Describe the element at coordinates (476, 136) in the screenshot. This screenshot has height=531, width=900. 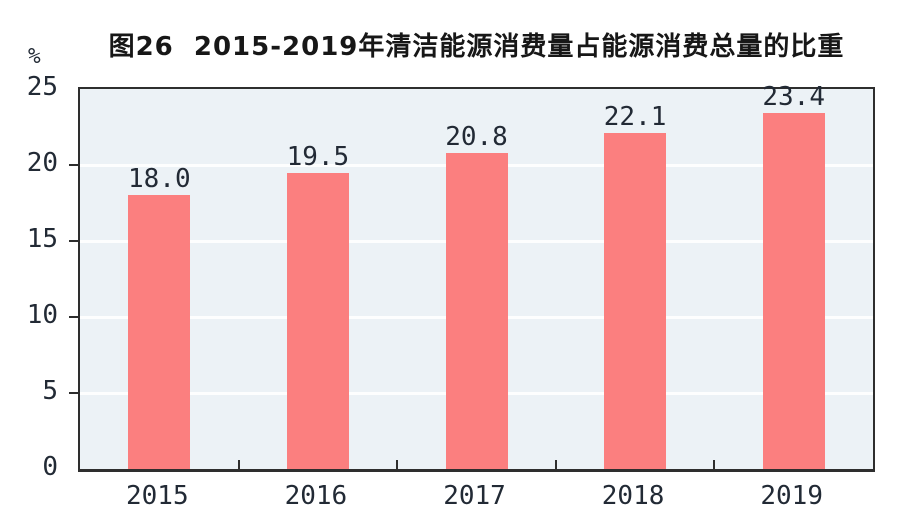
I see `value-label-2017: 20.8` at that location.